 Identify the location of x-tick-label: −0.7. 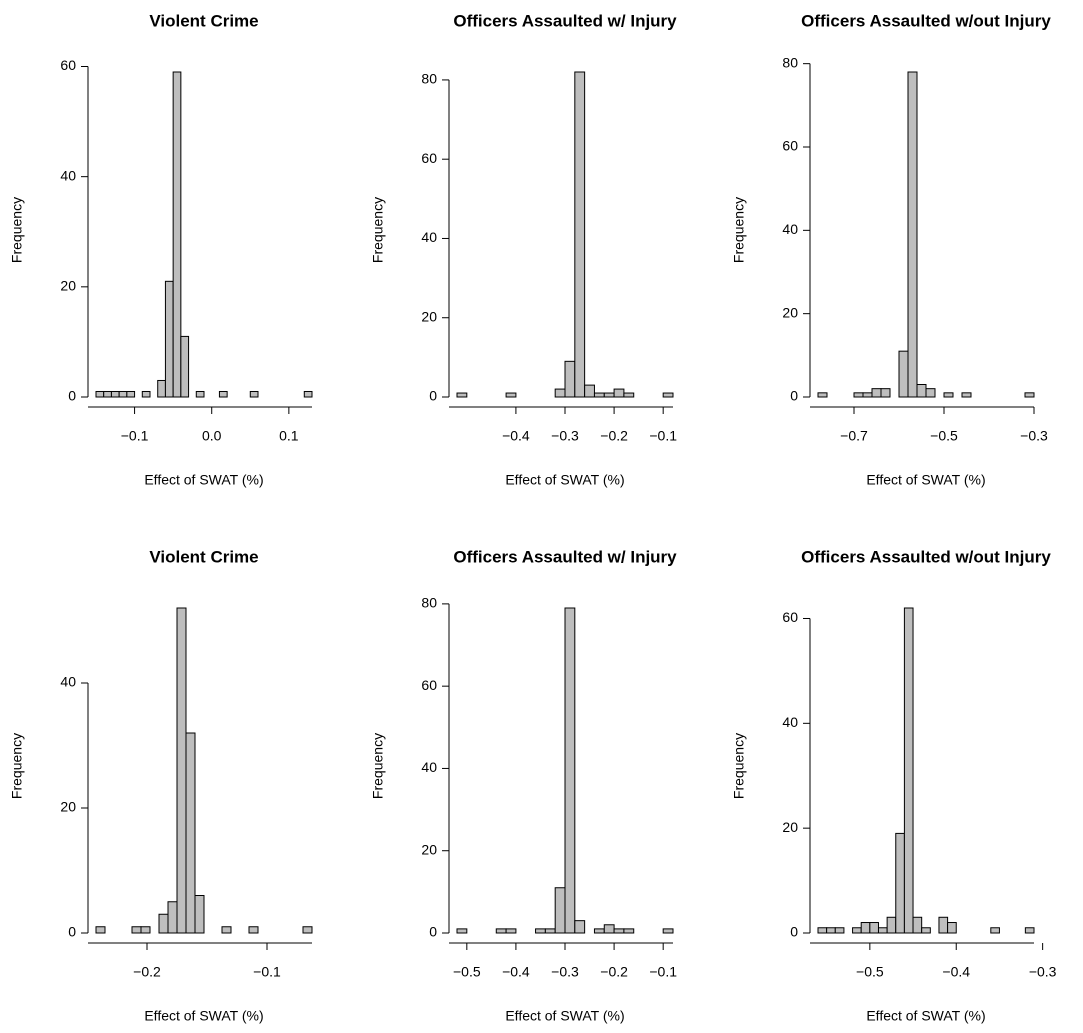
(854, 436).